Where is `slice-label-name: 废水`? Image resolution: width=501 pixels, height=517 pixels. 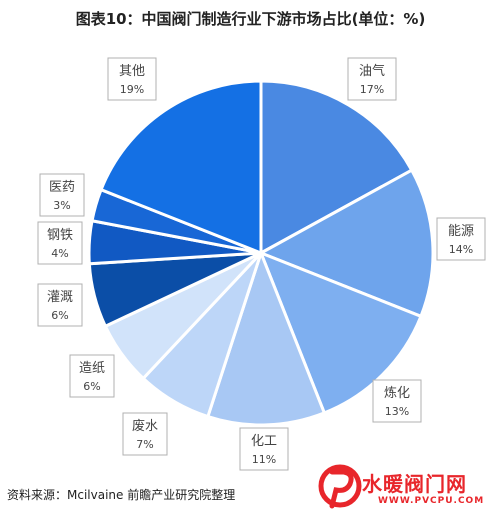 slice-label-name: 废水 is located at coordinates (145, 426).